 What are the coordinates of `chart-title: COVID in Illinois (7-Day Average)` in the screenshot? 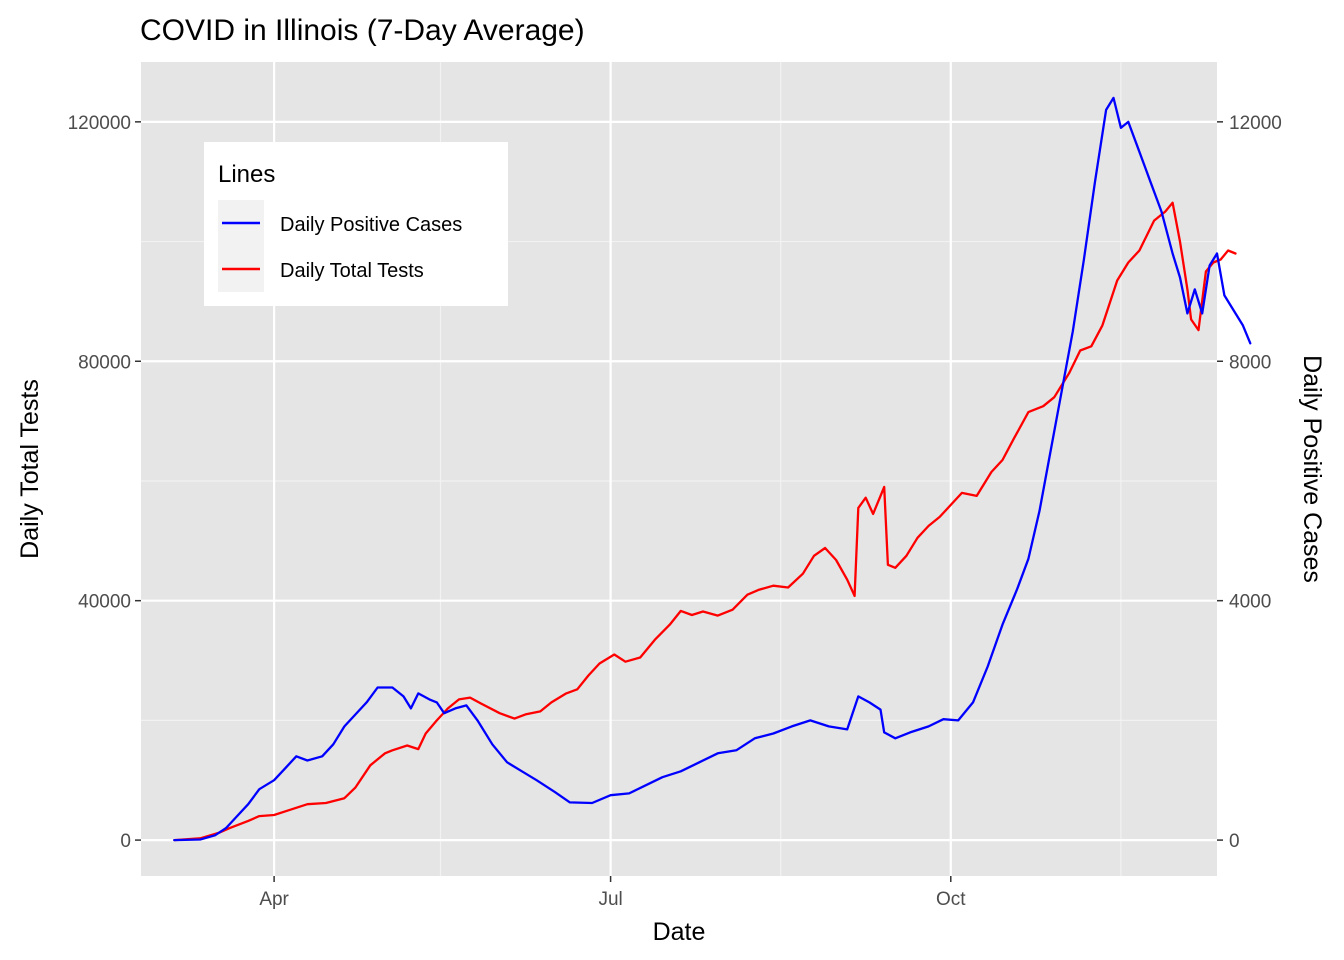 It's located at (362, 30).